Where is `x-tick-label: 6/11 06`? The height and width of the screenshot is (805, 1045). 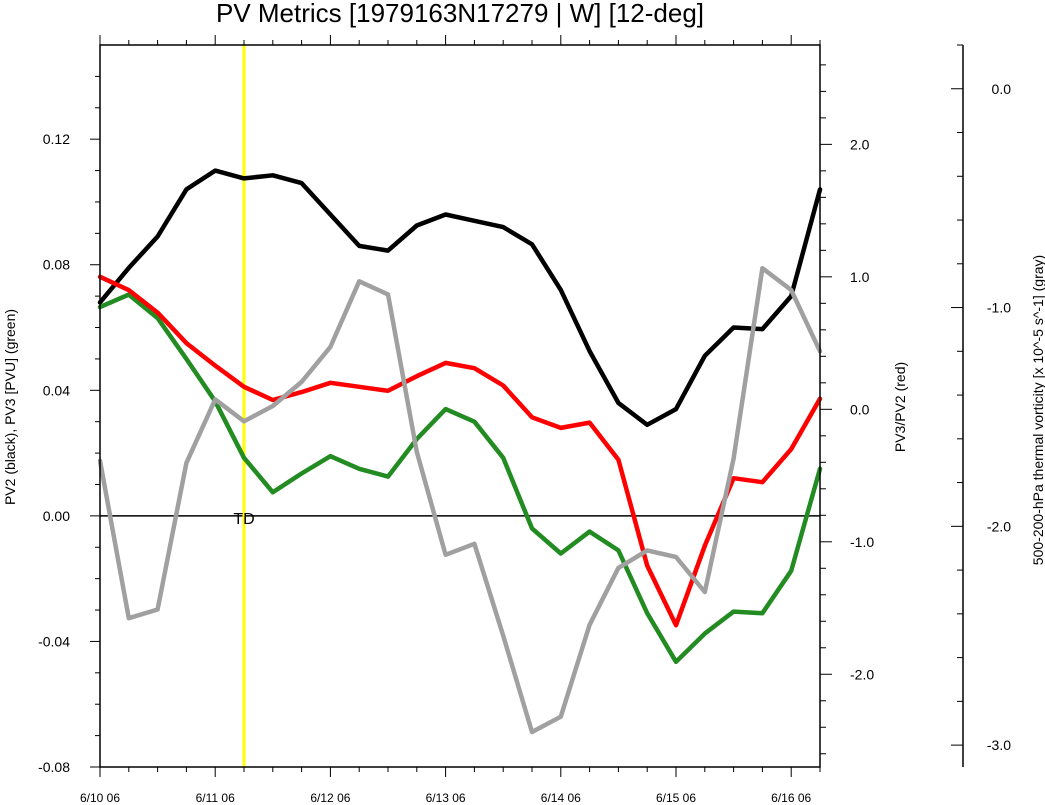 x-tick-label: 6/11 06 is located at coordinates (215, 798).